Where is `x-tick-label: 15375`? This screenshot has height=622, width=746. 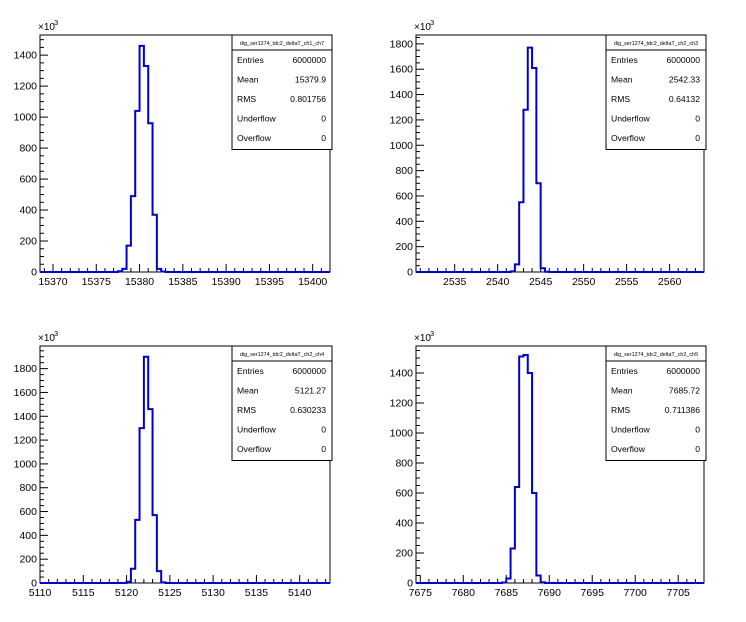
x-tick-label: 15375 is located at coordinates (96, 282).